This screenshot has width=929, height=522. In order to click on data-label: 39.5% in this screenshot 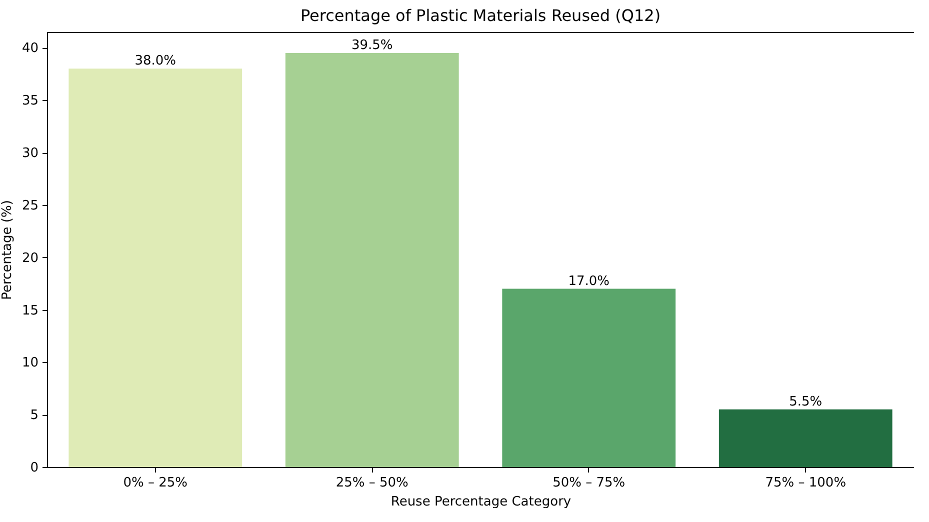, I will do `click(372, 45)`.